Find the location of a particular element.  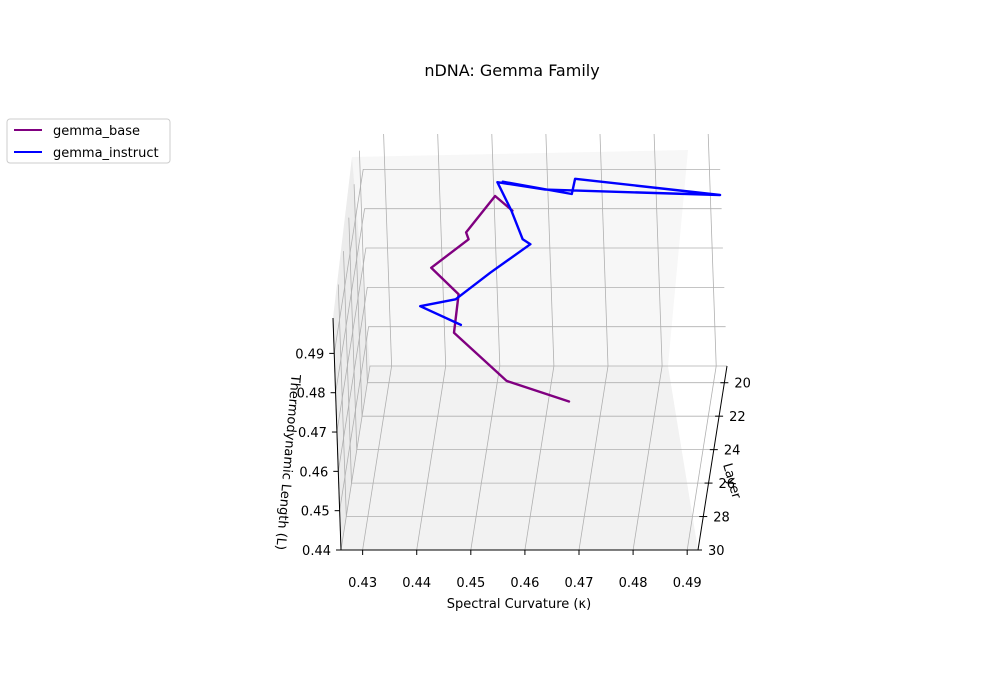

y-axis-line is located at coordinates (712, 458).